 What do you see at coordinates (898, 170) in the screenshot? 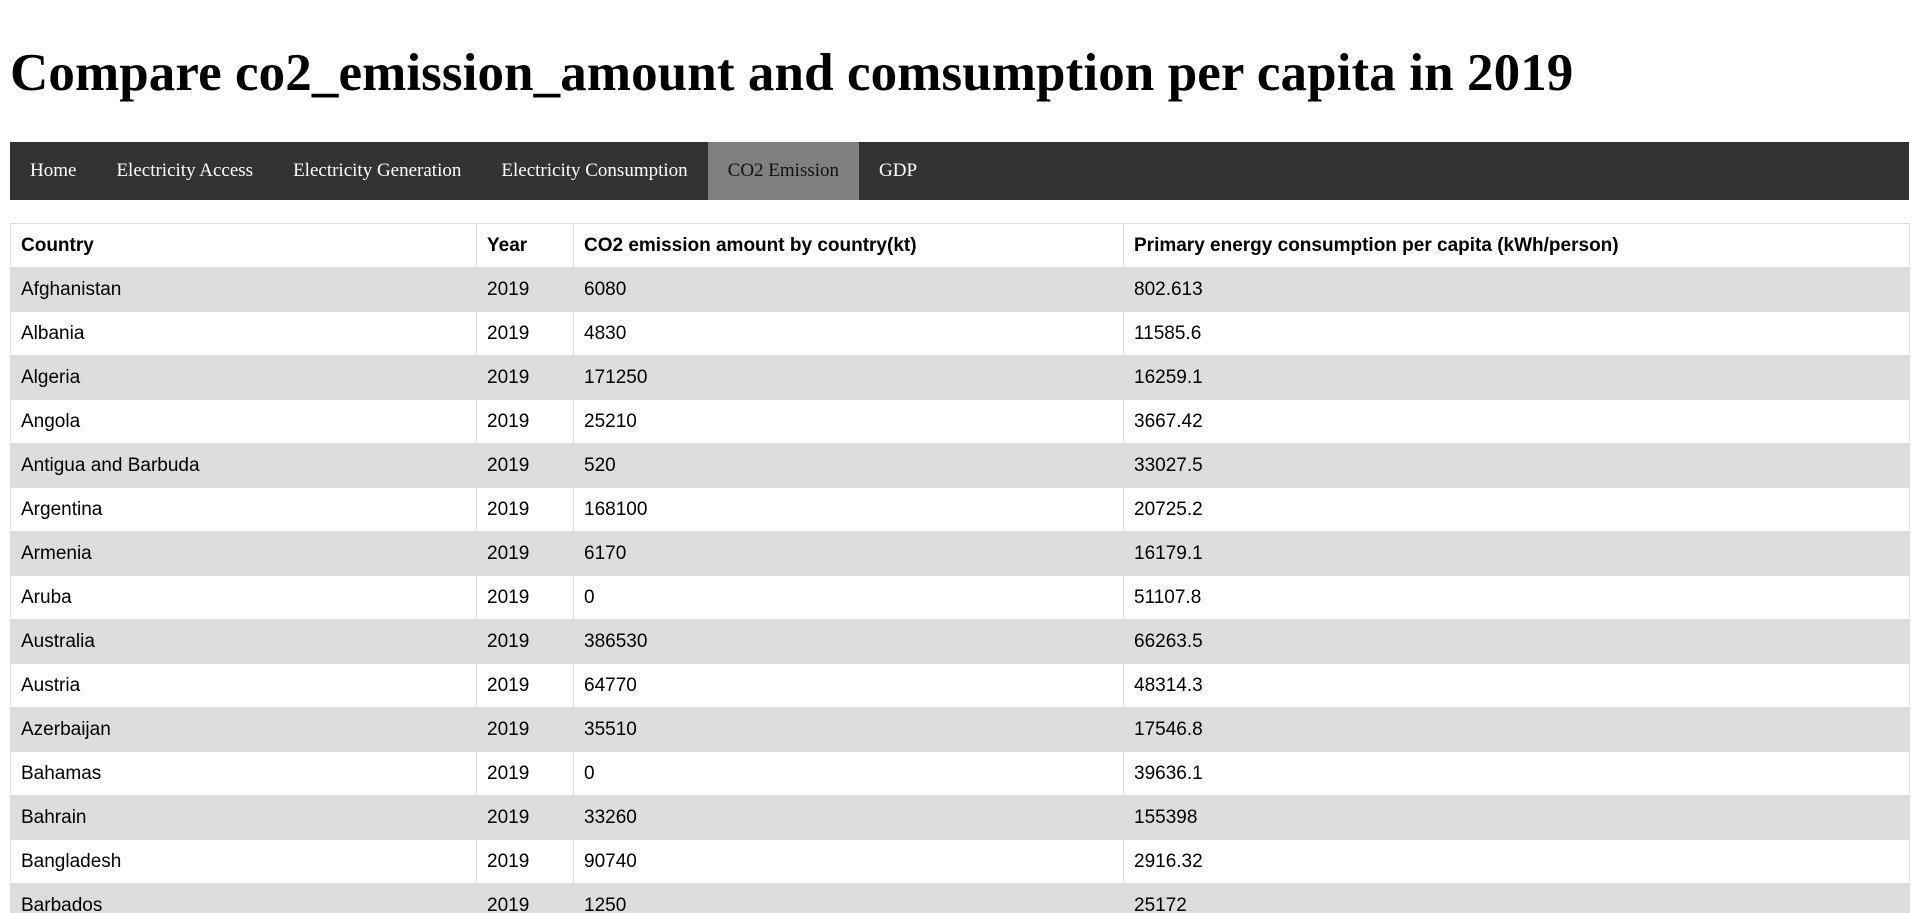
I see `nav-item-gdp: GDP` at bounding box center [898, 170].